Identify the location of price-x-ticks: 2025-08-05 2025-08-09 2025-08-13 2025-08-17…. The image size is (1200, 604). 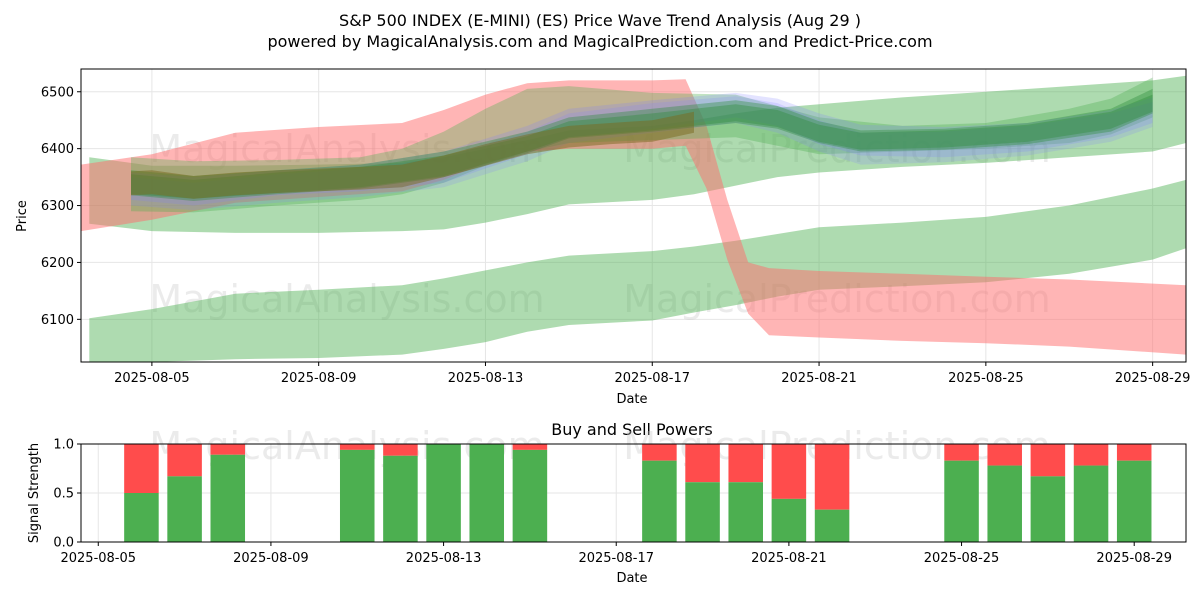
(652, 374).